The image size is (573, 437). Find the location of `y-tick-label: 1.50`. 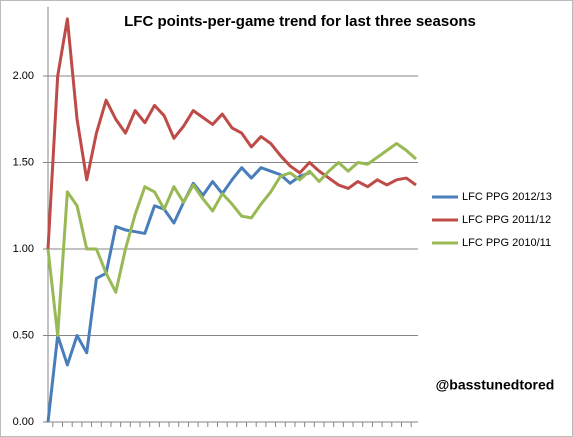

y-tick-label: 1.50 is located at coordinates (23, 162).